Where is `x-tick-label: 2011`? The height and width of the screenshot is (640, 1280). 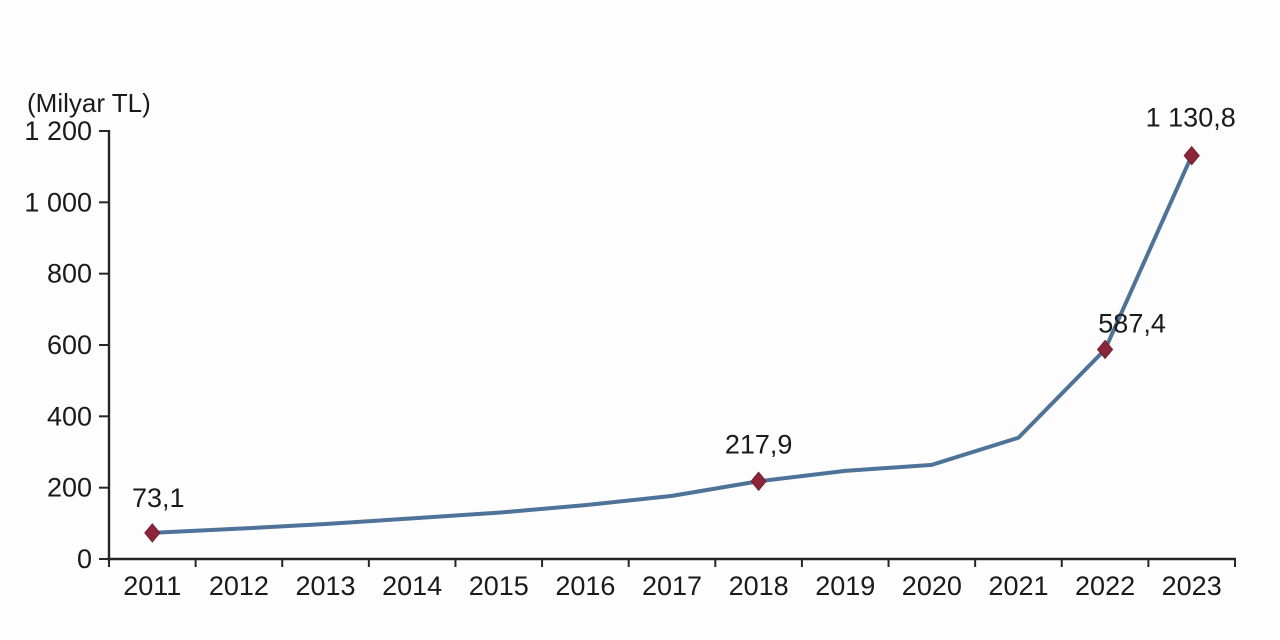 x-tick-label: 2011 is located at coordinates (152, 586).